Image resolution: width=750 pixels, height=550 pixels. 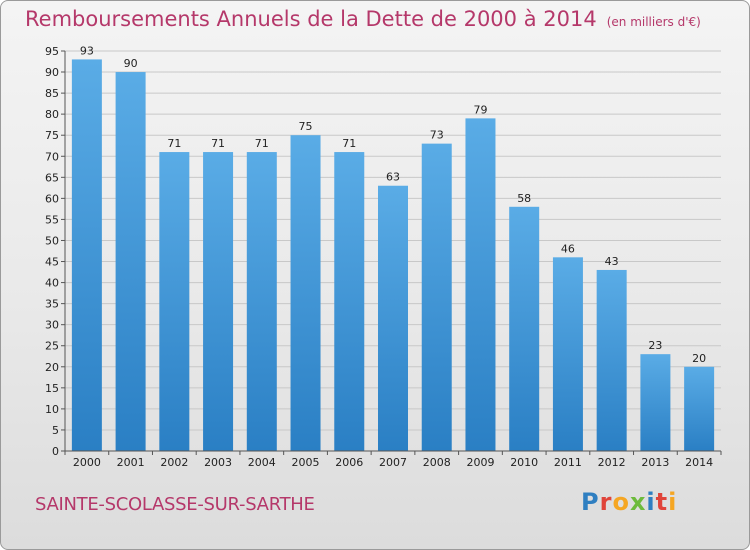 What do you see at coordinates (349, 143) in the screenshot?
I see `data-label-2006: 71` at bounding box center [349, 143].